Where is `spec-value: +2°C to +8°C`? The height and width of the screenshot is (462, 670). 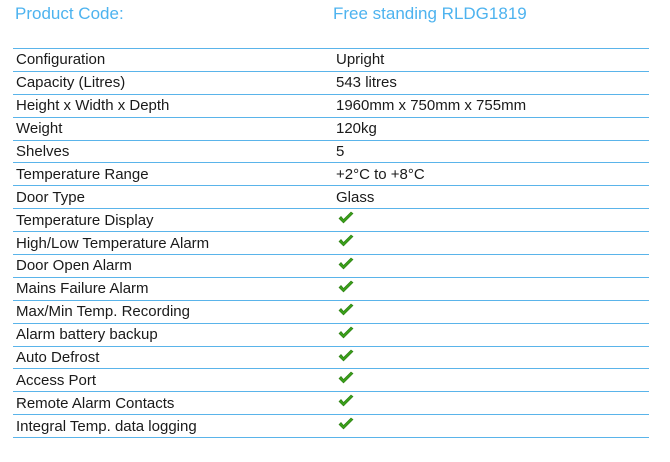
spec-value: +2°C to +8°C is located at coordinates (380, 174).